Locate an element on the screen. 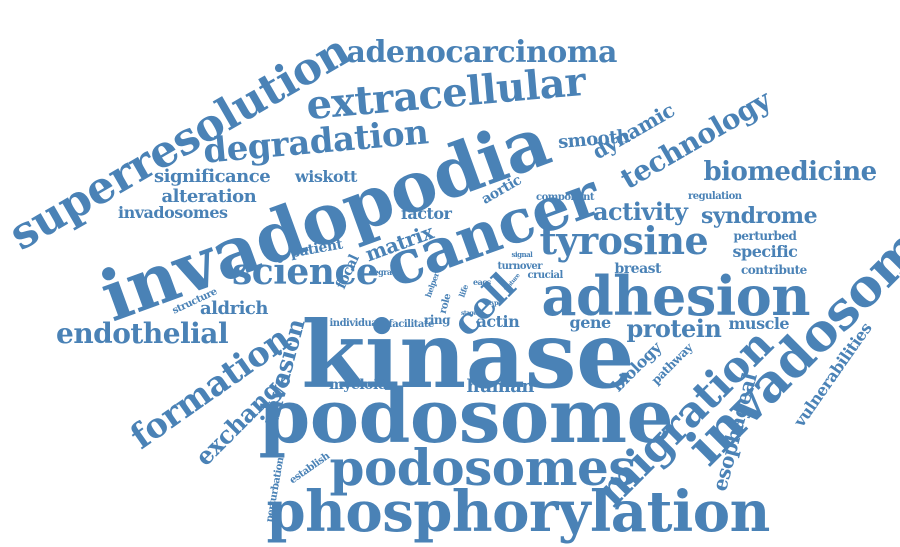 The image size is (900, 547). word-protein: protein is located at coordinates (674, 328).